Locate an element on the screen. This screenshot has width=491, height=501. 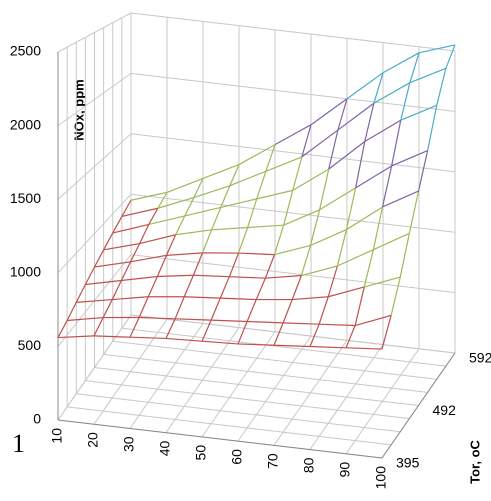
x-tick-label: 30 is located at coordinates (129, 444).